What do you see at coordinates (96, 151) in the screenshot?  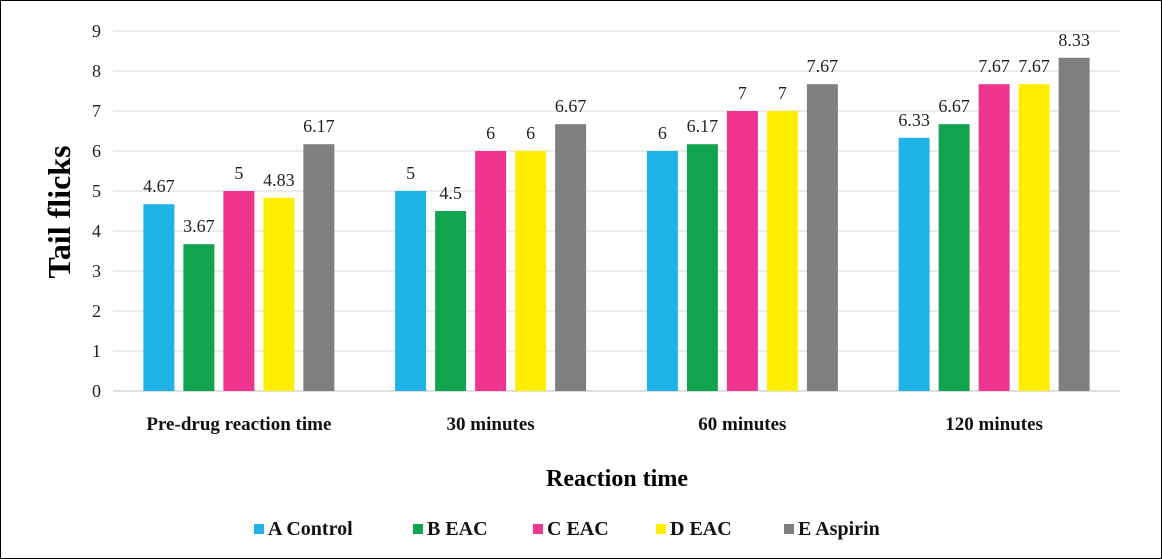 I see `y-tick-label: 6` at bounding box center [96, 151].